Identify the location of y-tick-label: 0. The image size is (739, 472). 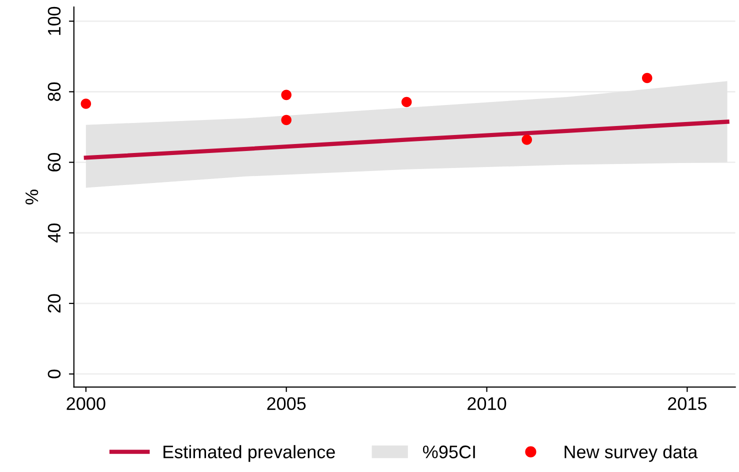
(54, 374).